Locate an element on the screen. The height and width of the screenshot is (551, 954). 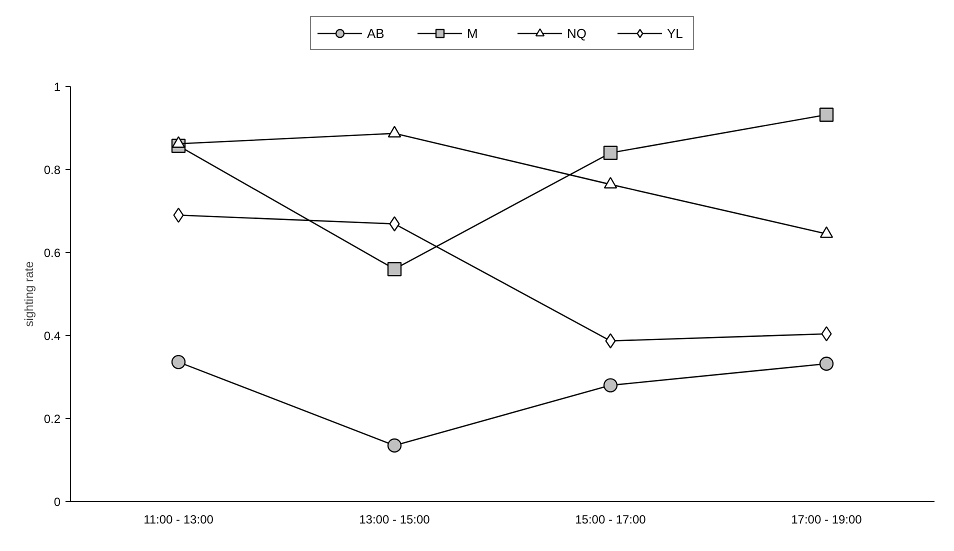
y-axis-title: sighting rate is located at coordinates (29, 293).